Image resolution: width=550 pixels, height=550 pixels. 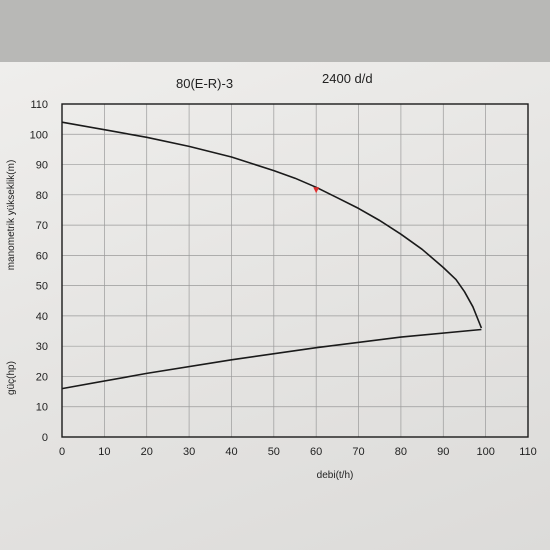 I want to click on x-tick-label: 70, so click(x=358, y=452).